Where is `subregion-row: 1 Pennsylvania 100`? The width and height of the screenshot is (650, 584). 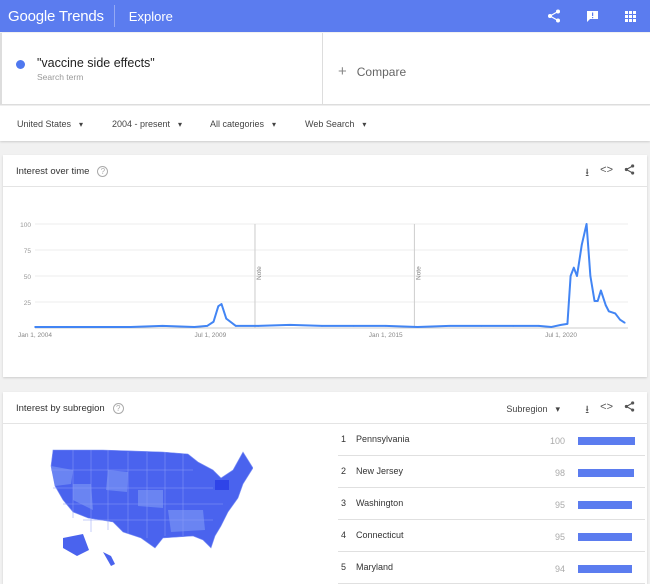
subregion-row: 1 Pennsylvania 100 is located at coordinates (491, 440).